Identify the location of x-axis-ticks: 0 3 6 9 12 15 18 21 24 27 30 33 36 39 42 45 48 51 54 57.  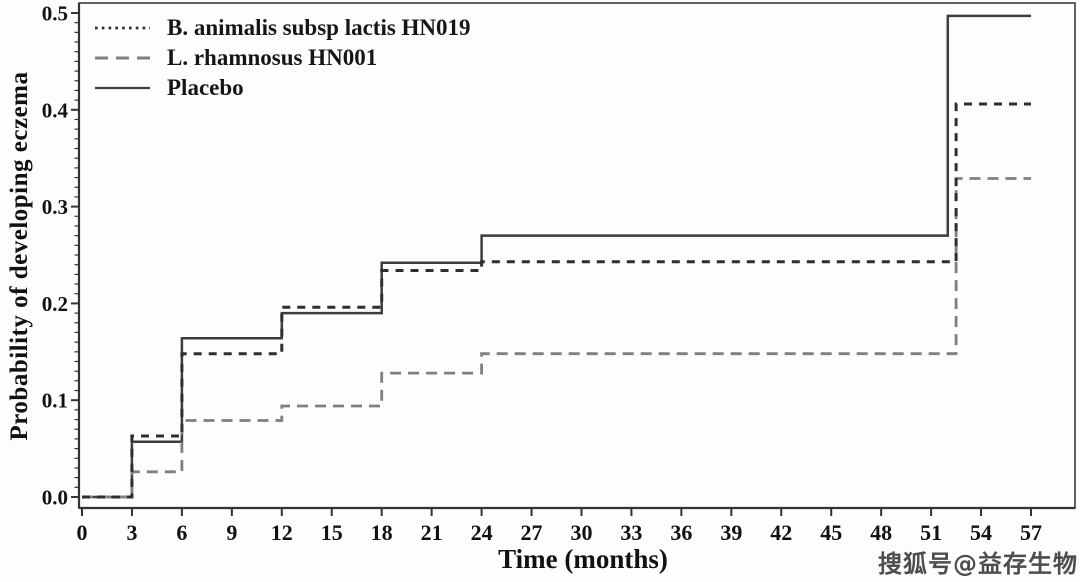
(559, 526).